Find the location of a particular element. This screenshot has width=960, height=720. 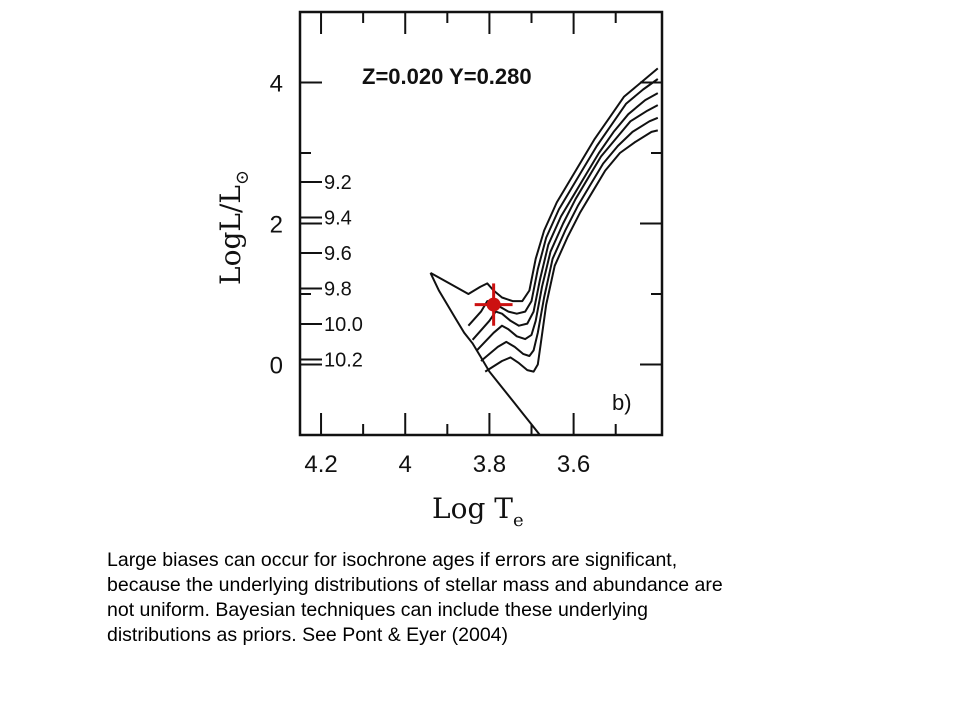

x-axis-label-main: Log T is located at coordinates (472, 508).